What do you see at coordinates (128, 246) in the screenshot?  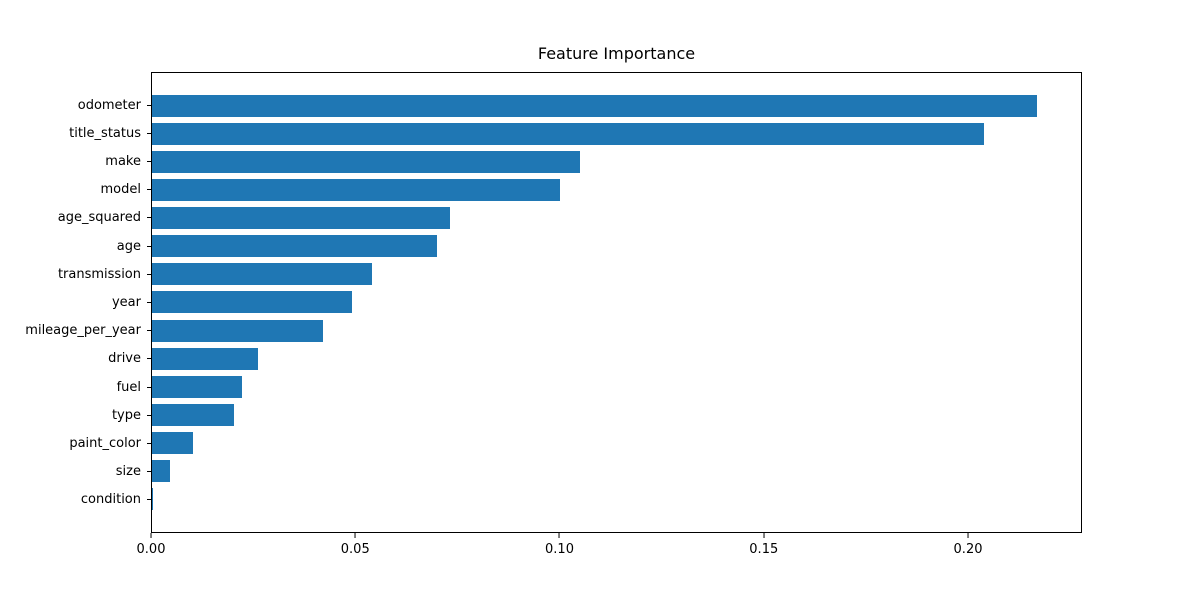 I see `y-tick-label-age: age` at bounding box center [128, 246].